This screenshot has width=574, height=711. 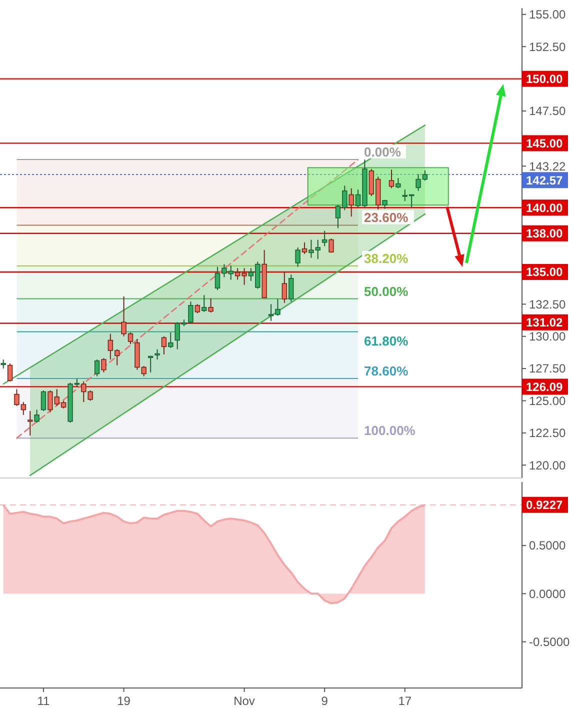 I want to click on y-tick-label: 143.22, so click(x=547, y=166).